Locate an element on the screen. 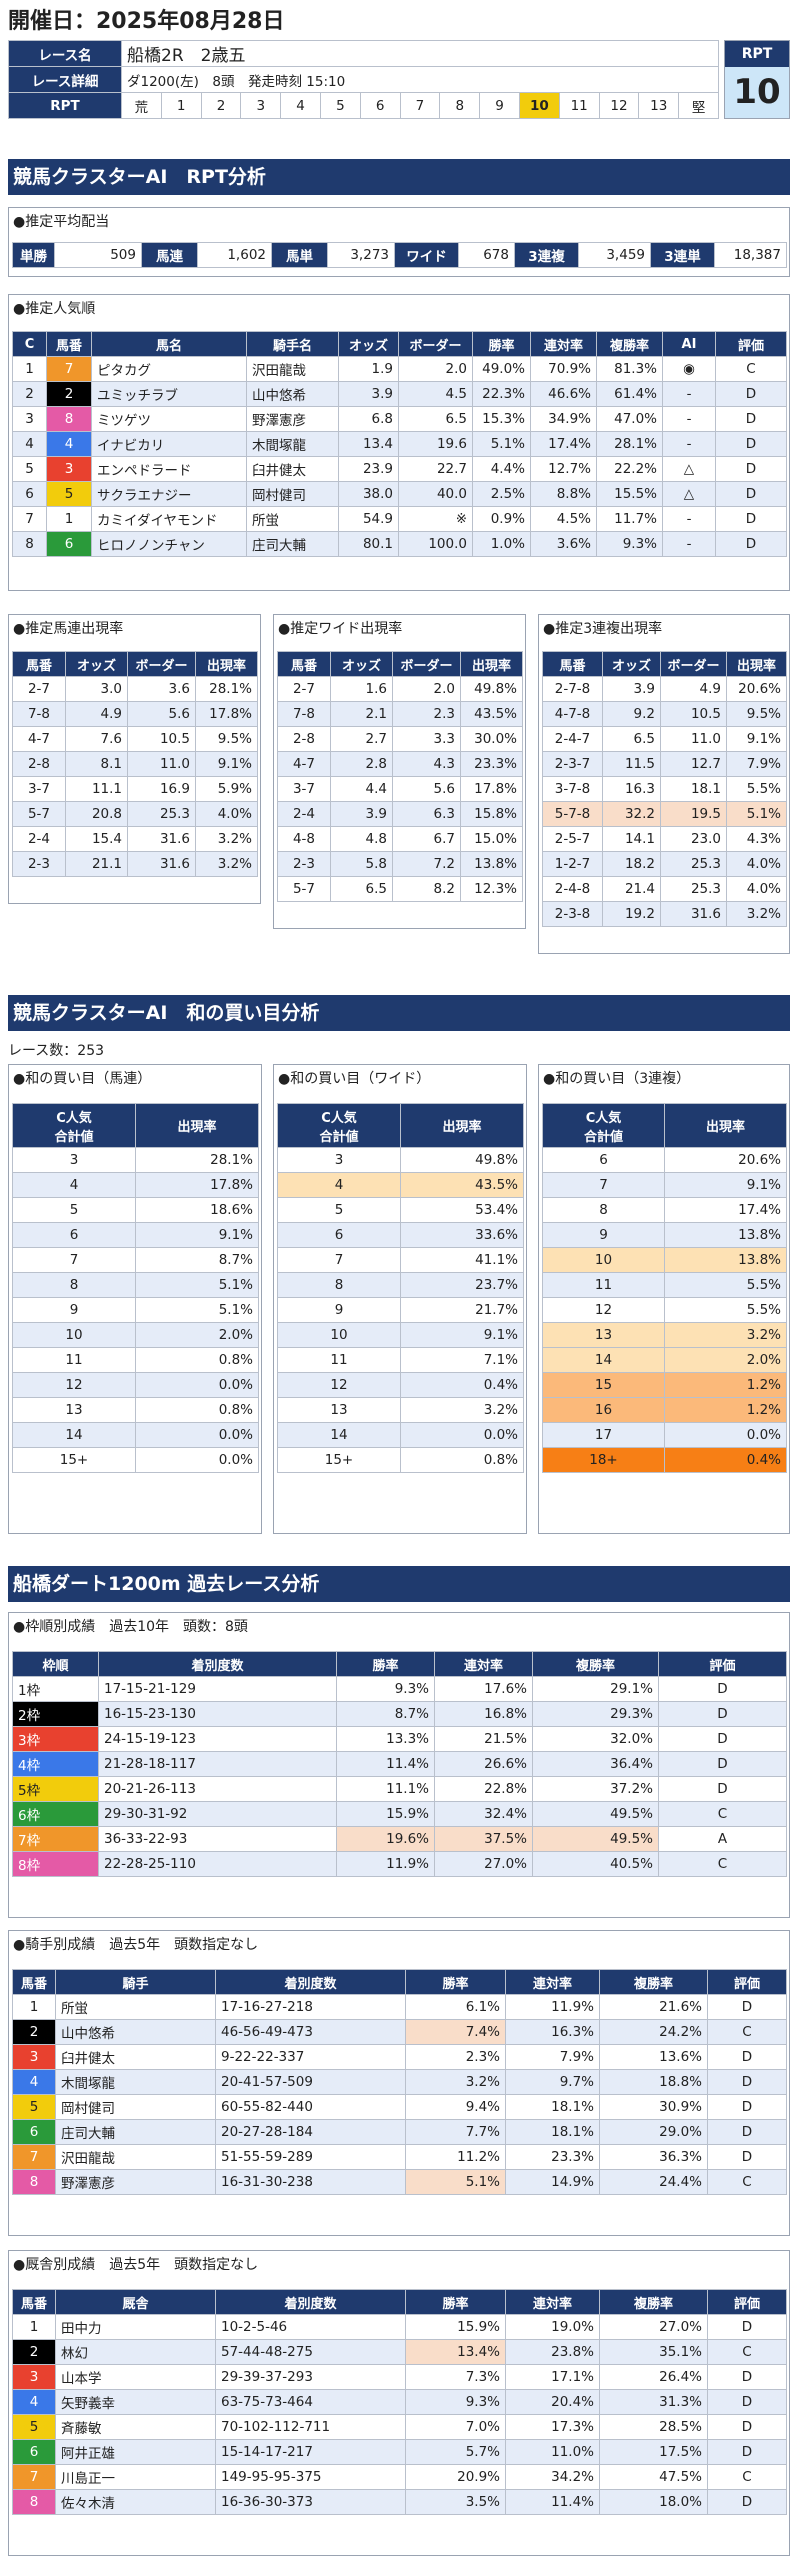  table-cell: 2-3 is located at coordinates (304, 864).